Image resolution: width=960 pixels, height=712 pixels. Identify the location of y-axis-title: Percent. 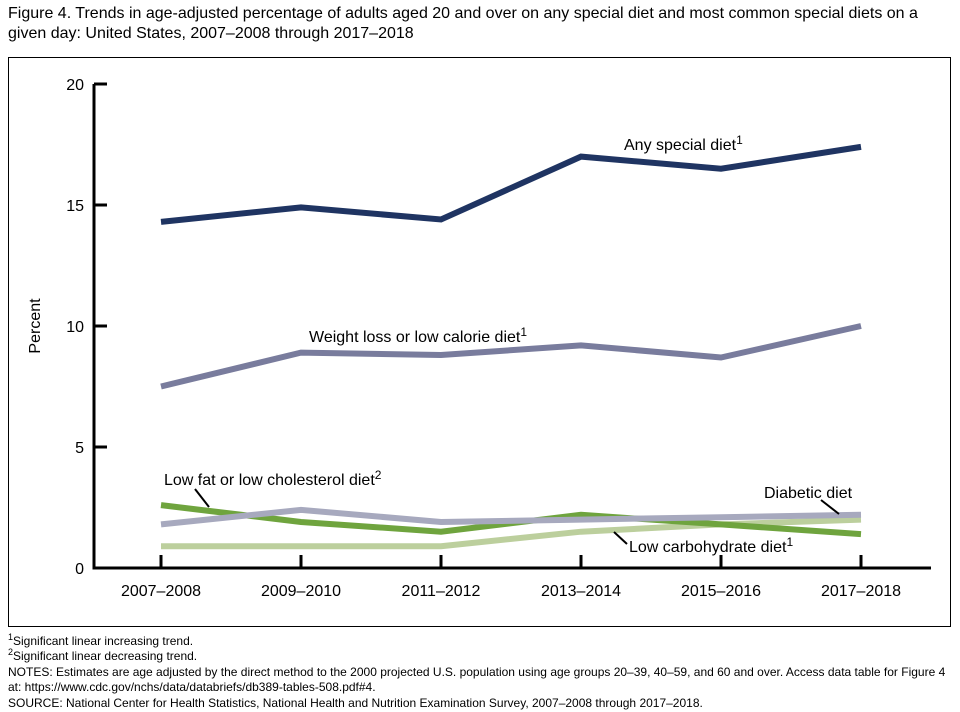
(35, 326).